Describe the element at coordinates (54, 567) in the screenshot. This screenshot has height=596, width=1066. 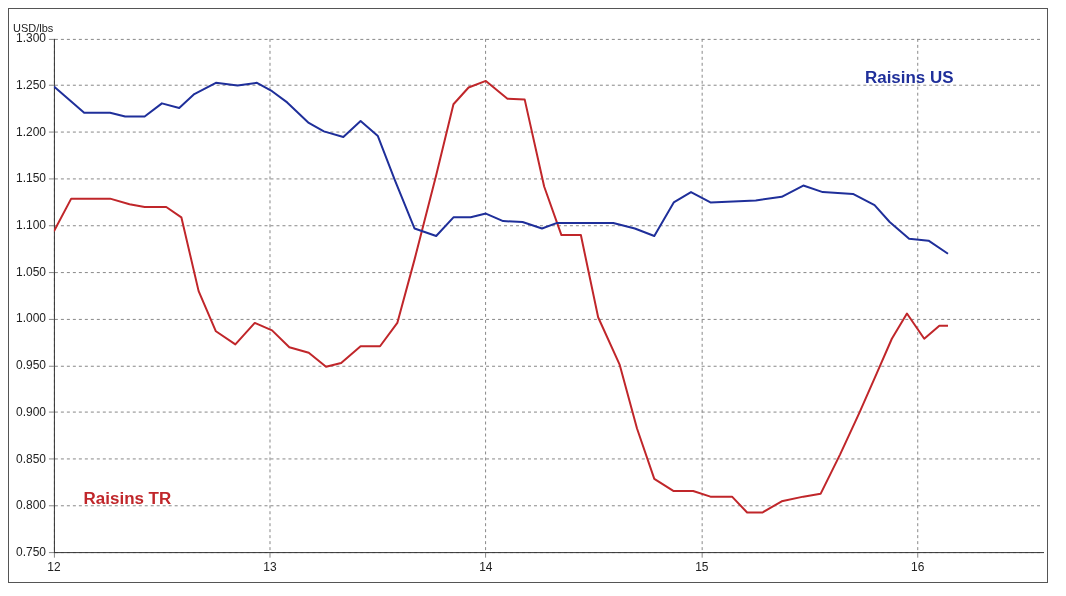
I see `x-tick-label: 12` at that location.